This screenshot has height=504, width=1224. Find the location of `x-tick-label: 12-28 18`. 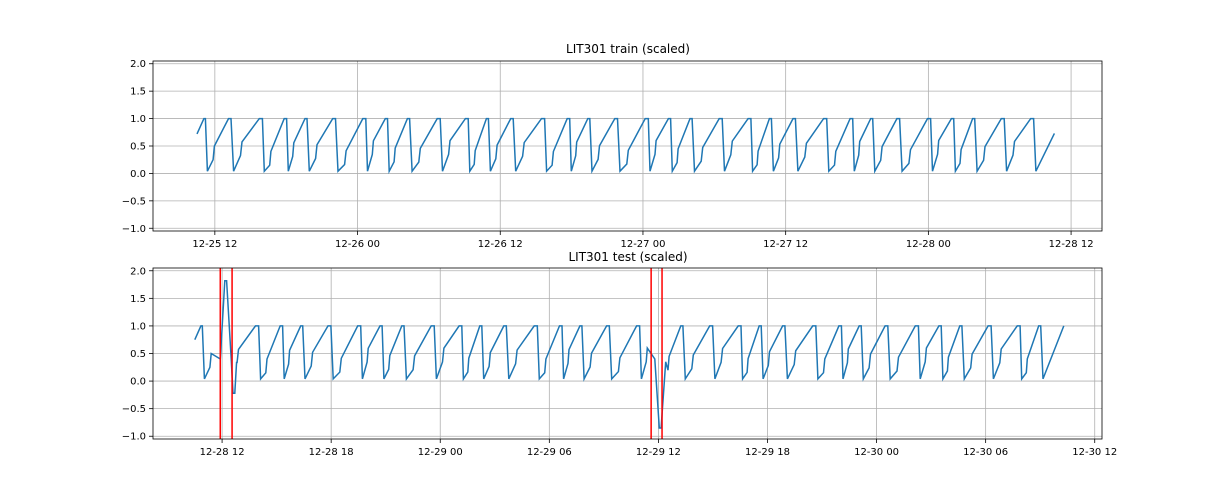

x-tick-label: 12-28 18 is located at coordinates (331, 452).